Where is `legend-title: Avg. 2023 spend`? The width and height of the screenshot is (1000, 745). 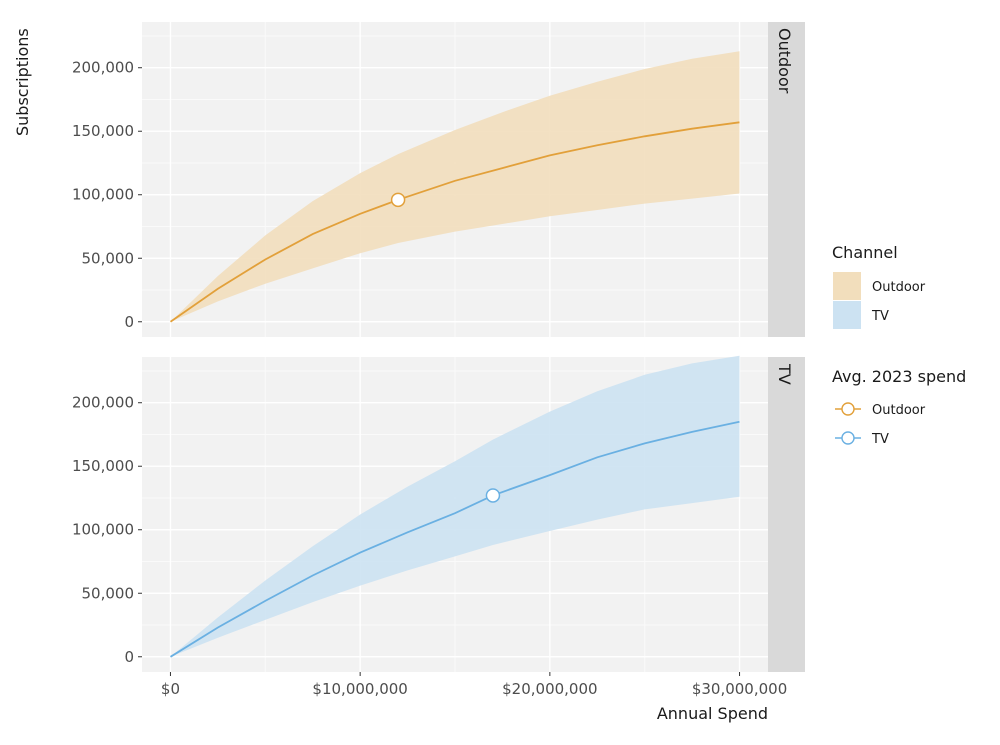 legend-title: Avg. 2023 spend is located at coordinates (899, 376).